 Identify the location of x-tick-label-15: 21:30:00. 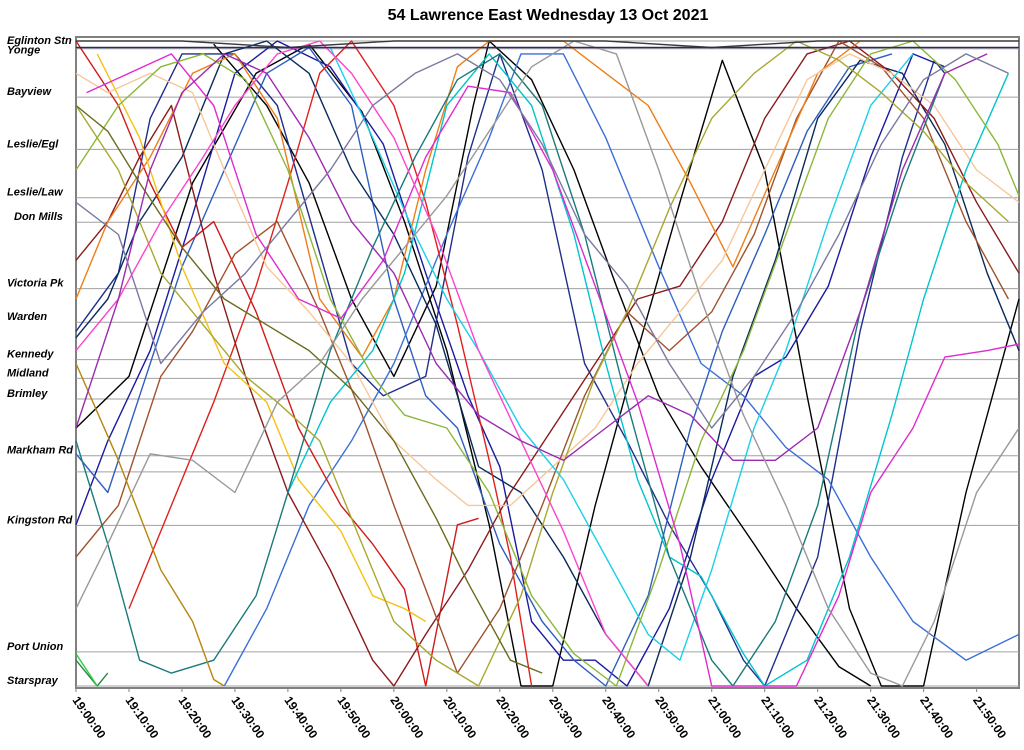
(883, 718).